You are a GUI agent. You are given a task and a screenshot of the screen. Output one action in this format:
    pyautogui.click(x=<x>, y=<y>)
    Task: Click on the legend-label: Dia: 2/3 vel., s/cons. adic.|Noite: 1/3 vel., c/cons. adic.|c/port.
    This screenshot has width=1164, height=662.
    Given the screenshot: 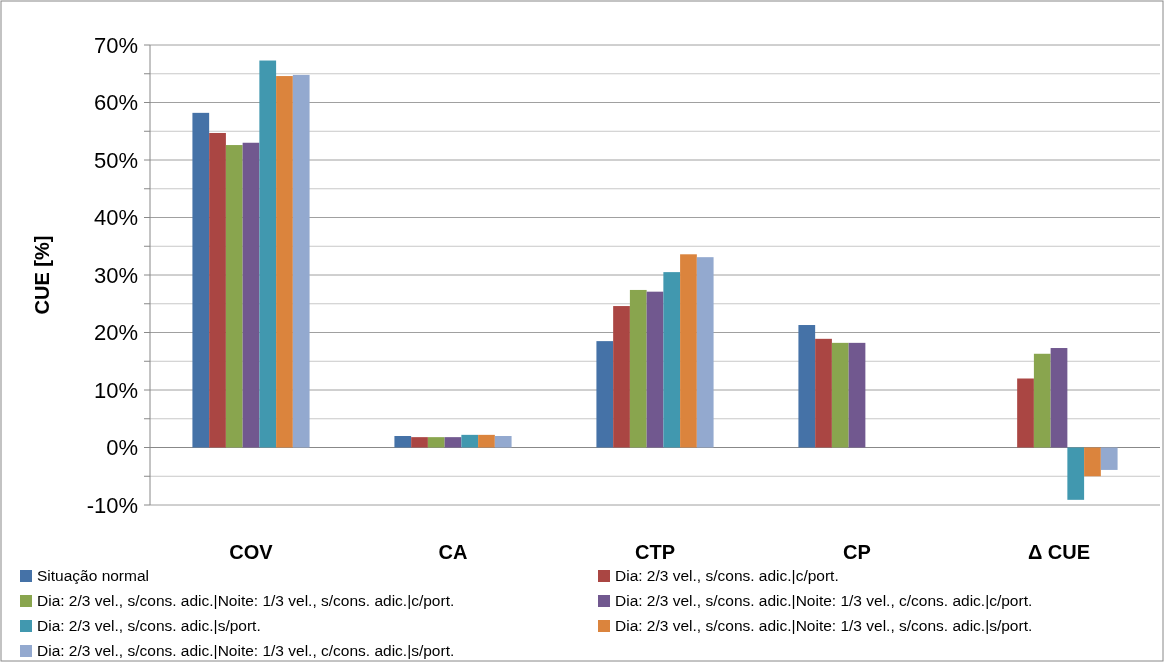 What is the action you would take?
    pyautogui.click(x=824, y=601)
    